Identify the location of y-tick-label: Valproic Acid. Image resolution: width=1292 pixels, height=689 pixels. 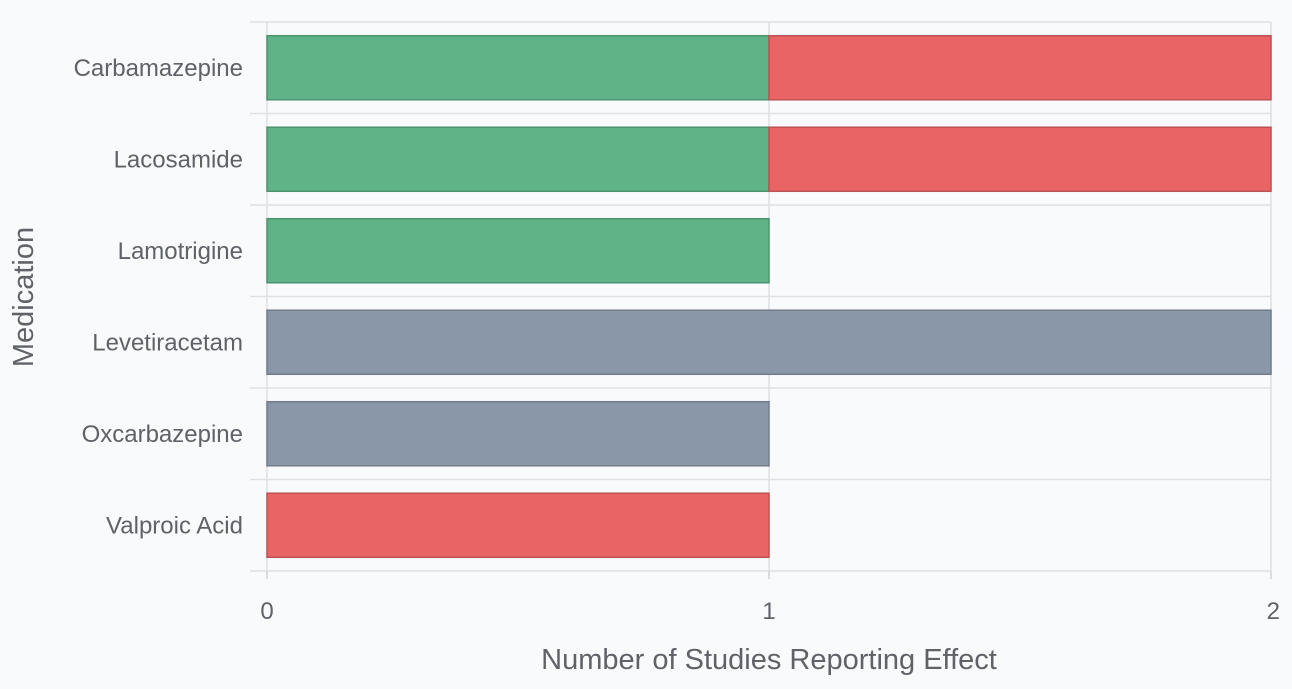
(174, 525).